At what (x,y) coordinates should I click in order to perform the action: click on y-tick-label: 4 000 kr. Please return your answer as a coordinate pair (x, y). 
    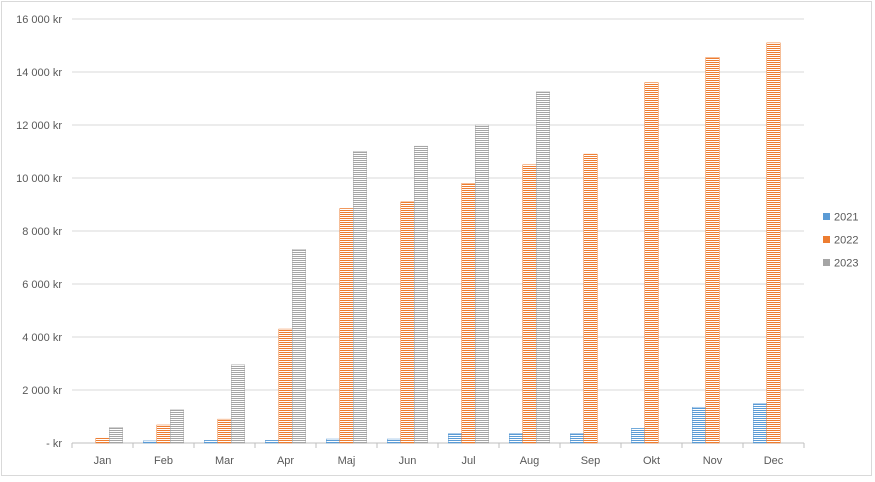
    Looking at the image, I should click on (42, 338).